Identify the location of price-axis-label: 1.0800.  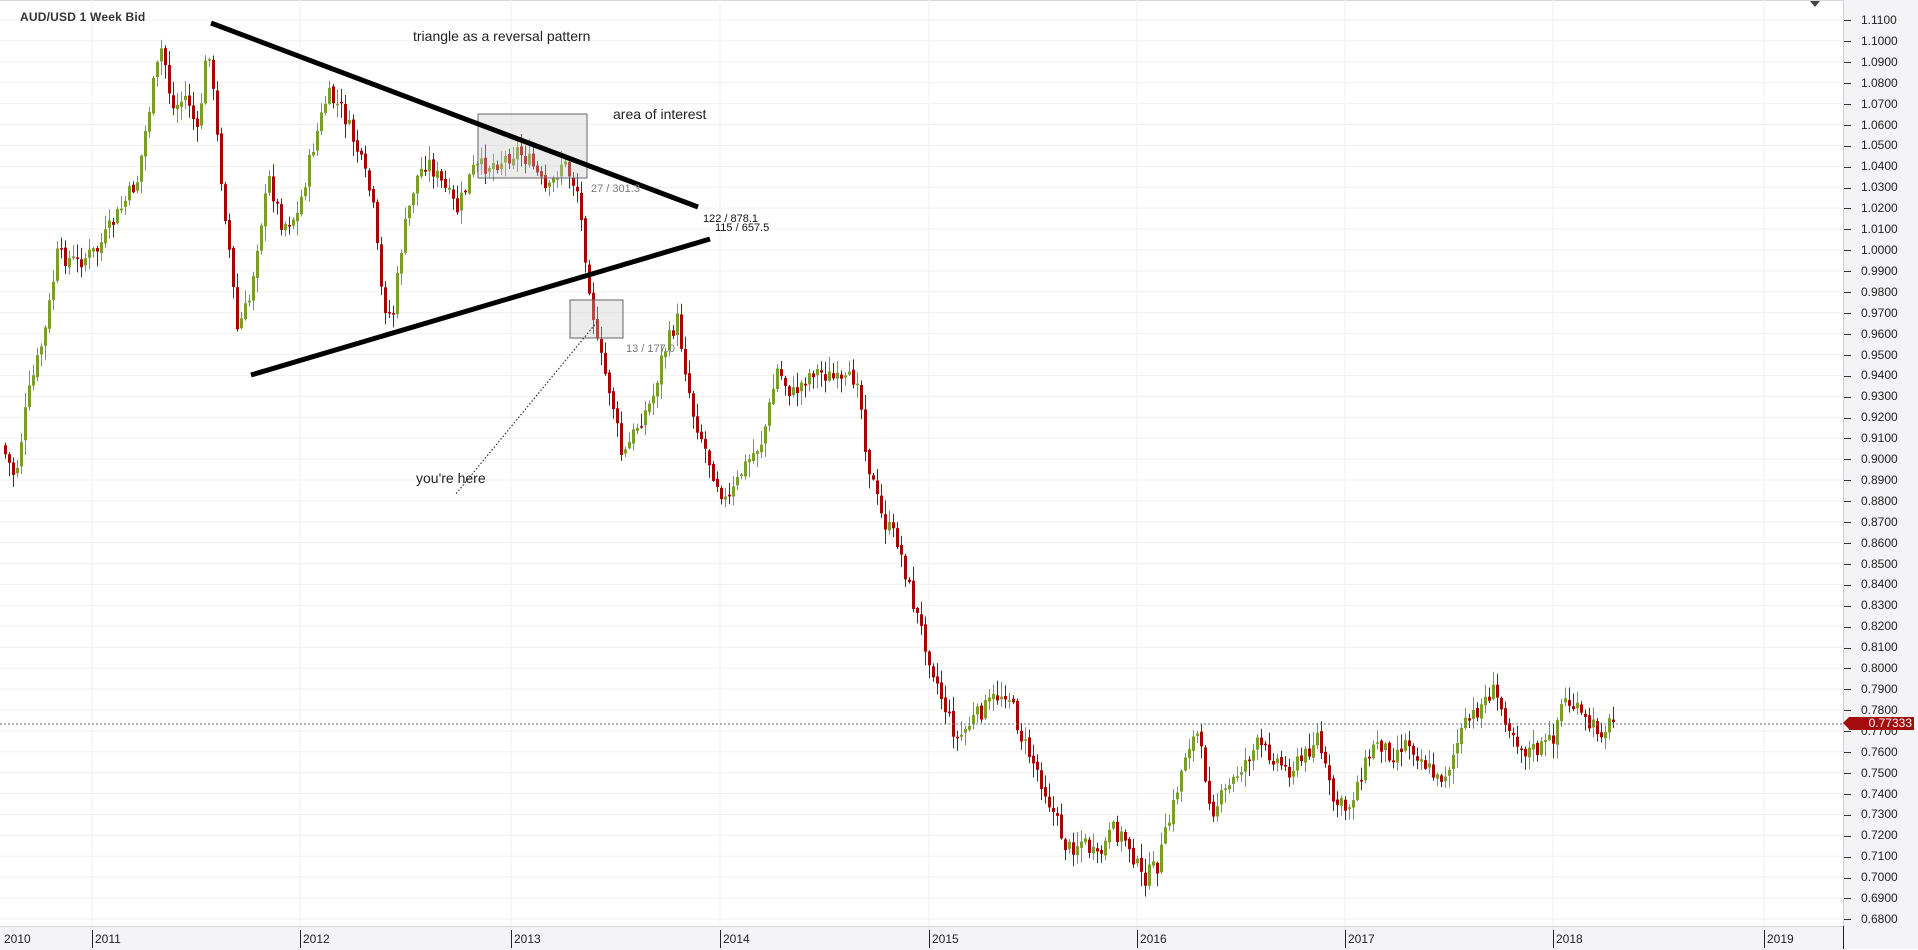
(1871, 83).